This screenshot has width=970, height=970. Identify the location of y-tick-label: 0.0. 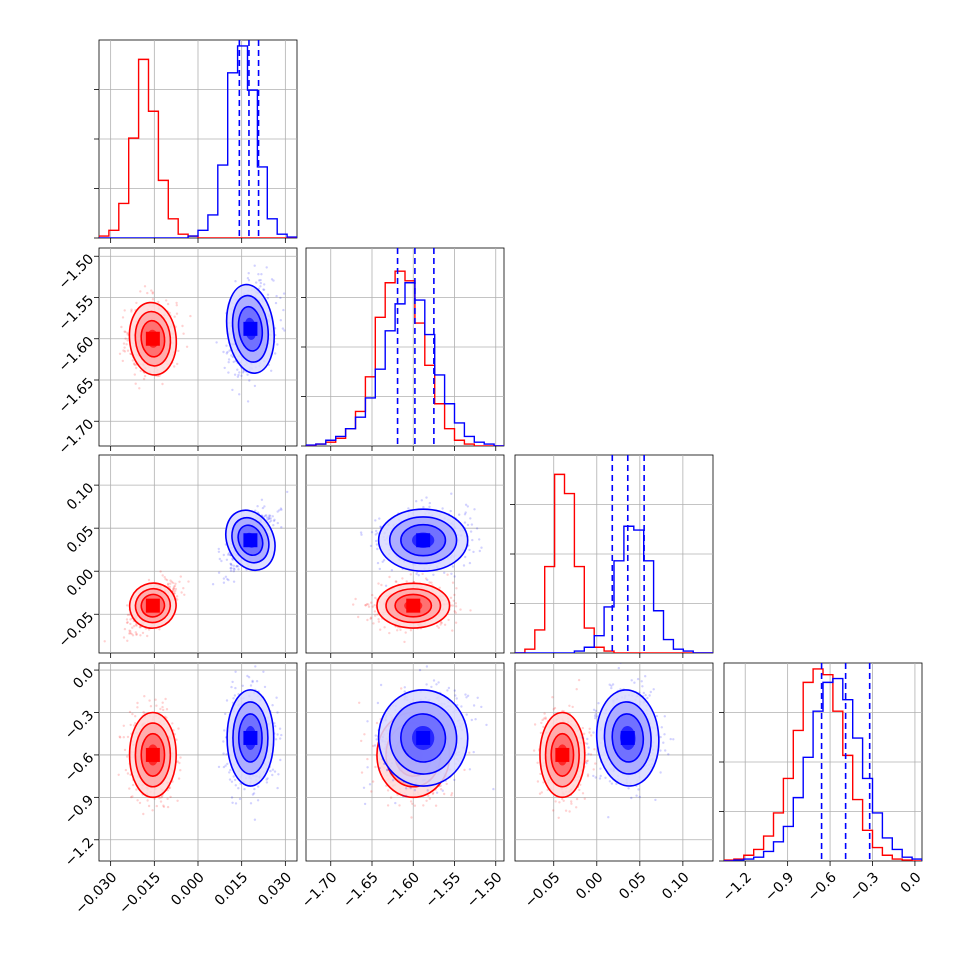
(83, 678).